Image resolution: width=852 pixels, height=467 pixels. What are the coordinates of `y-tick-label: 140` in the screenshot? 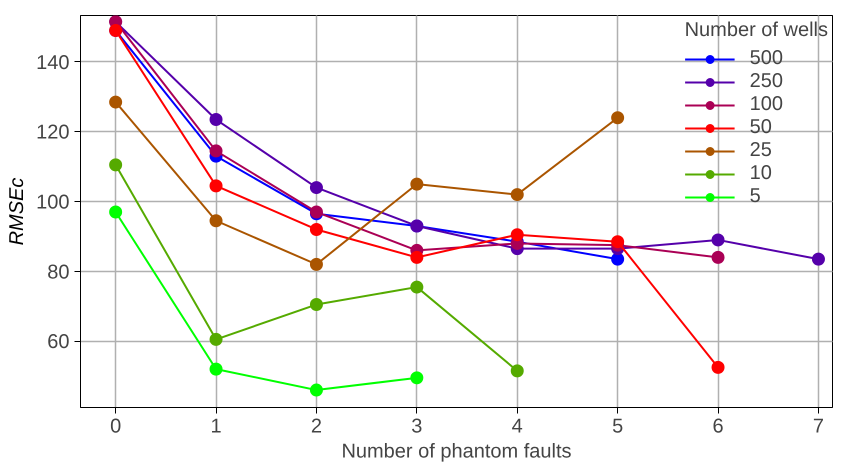 It's located at (53, 63).